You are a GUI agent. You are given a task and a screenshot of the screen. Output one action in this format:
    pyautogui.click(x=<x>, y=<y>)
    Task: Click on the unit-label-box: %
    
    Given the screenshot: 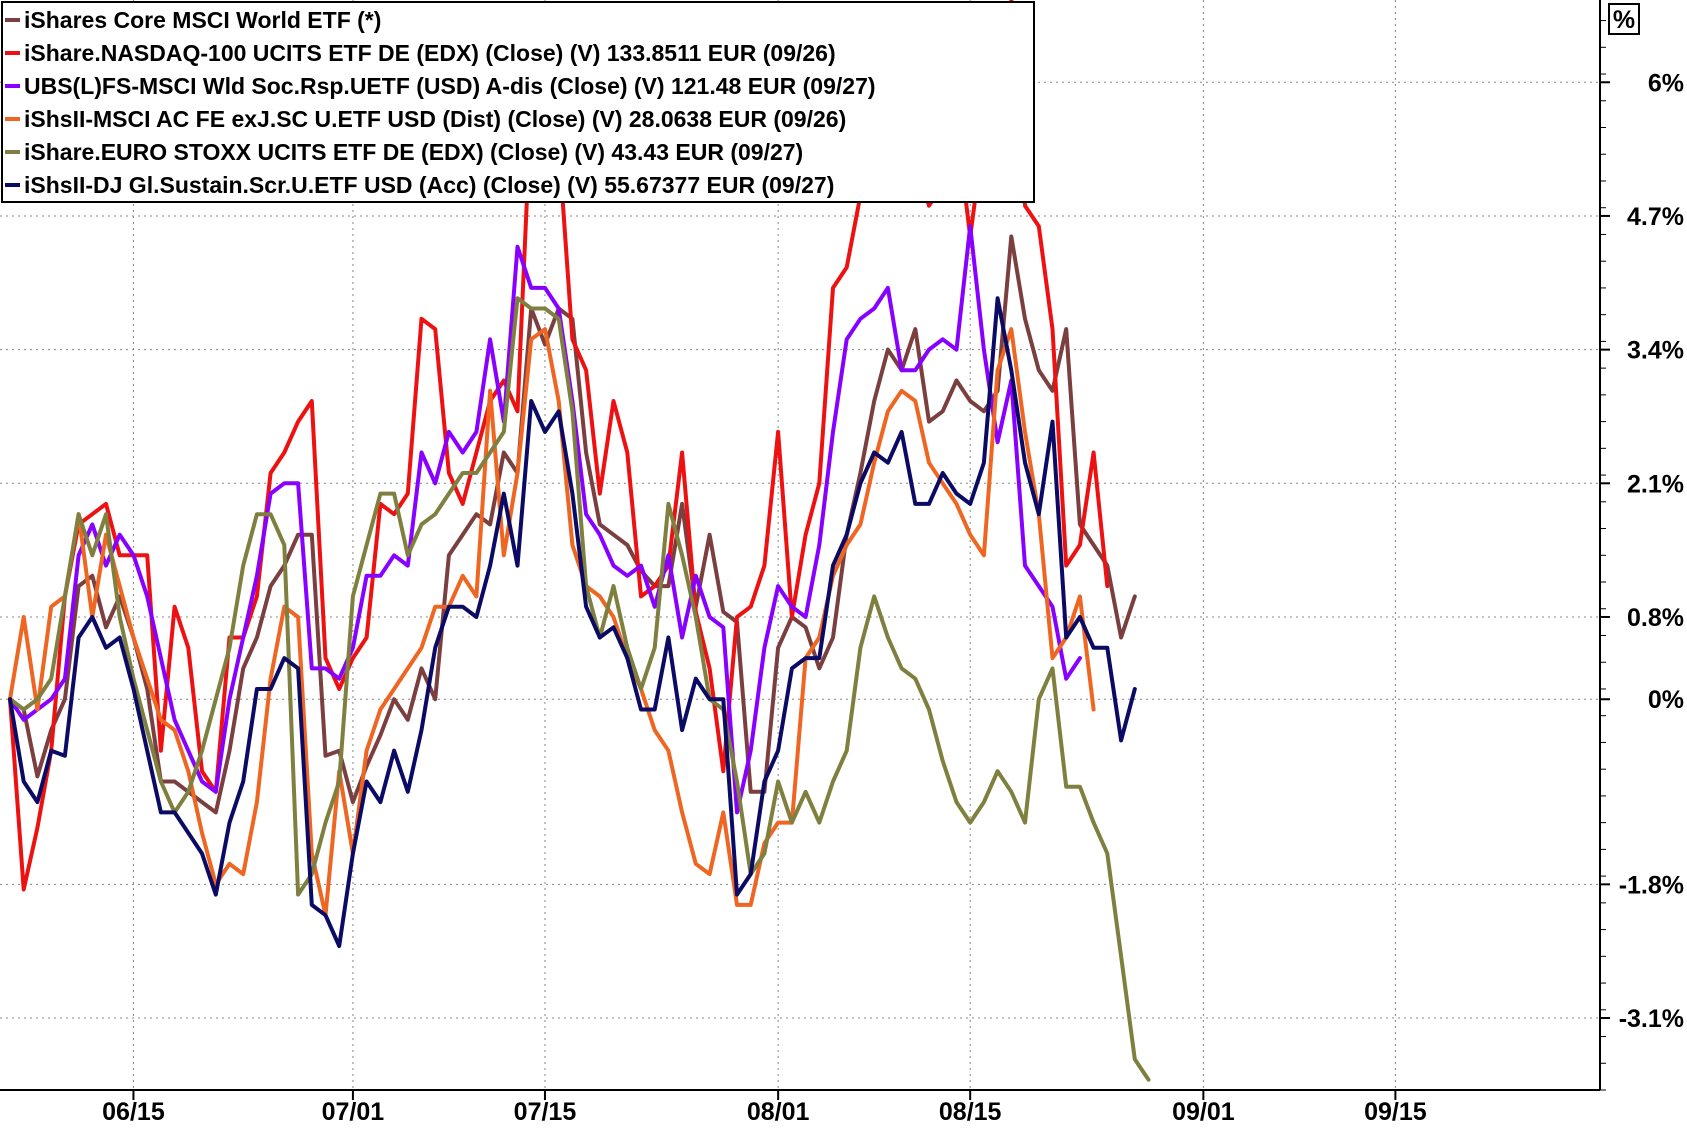 What is the action you would take?
    pyautogui.click(x=1624, y=19)
    